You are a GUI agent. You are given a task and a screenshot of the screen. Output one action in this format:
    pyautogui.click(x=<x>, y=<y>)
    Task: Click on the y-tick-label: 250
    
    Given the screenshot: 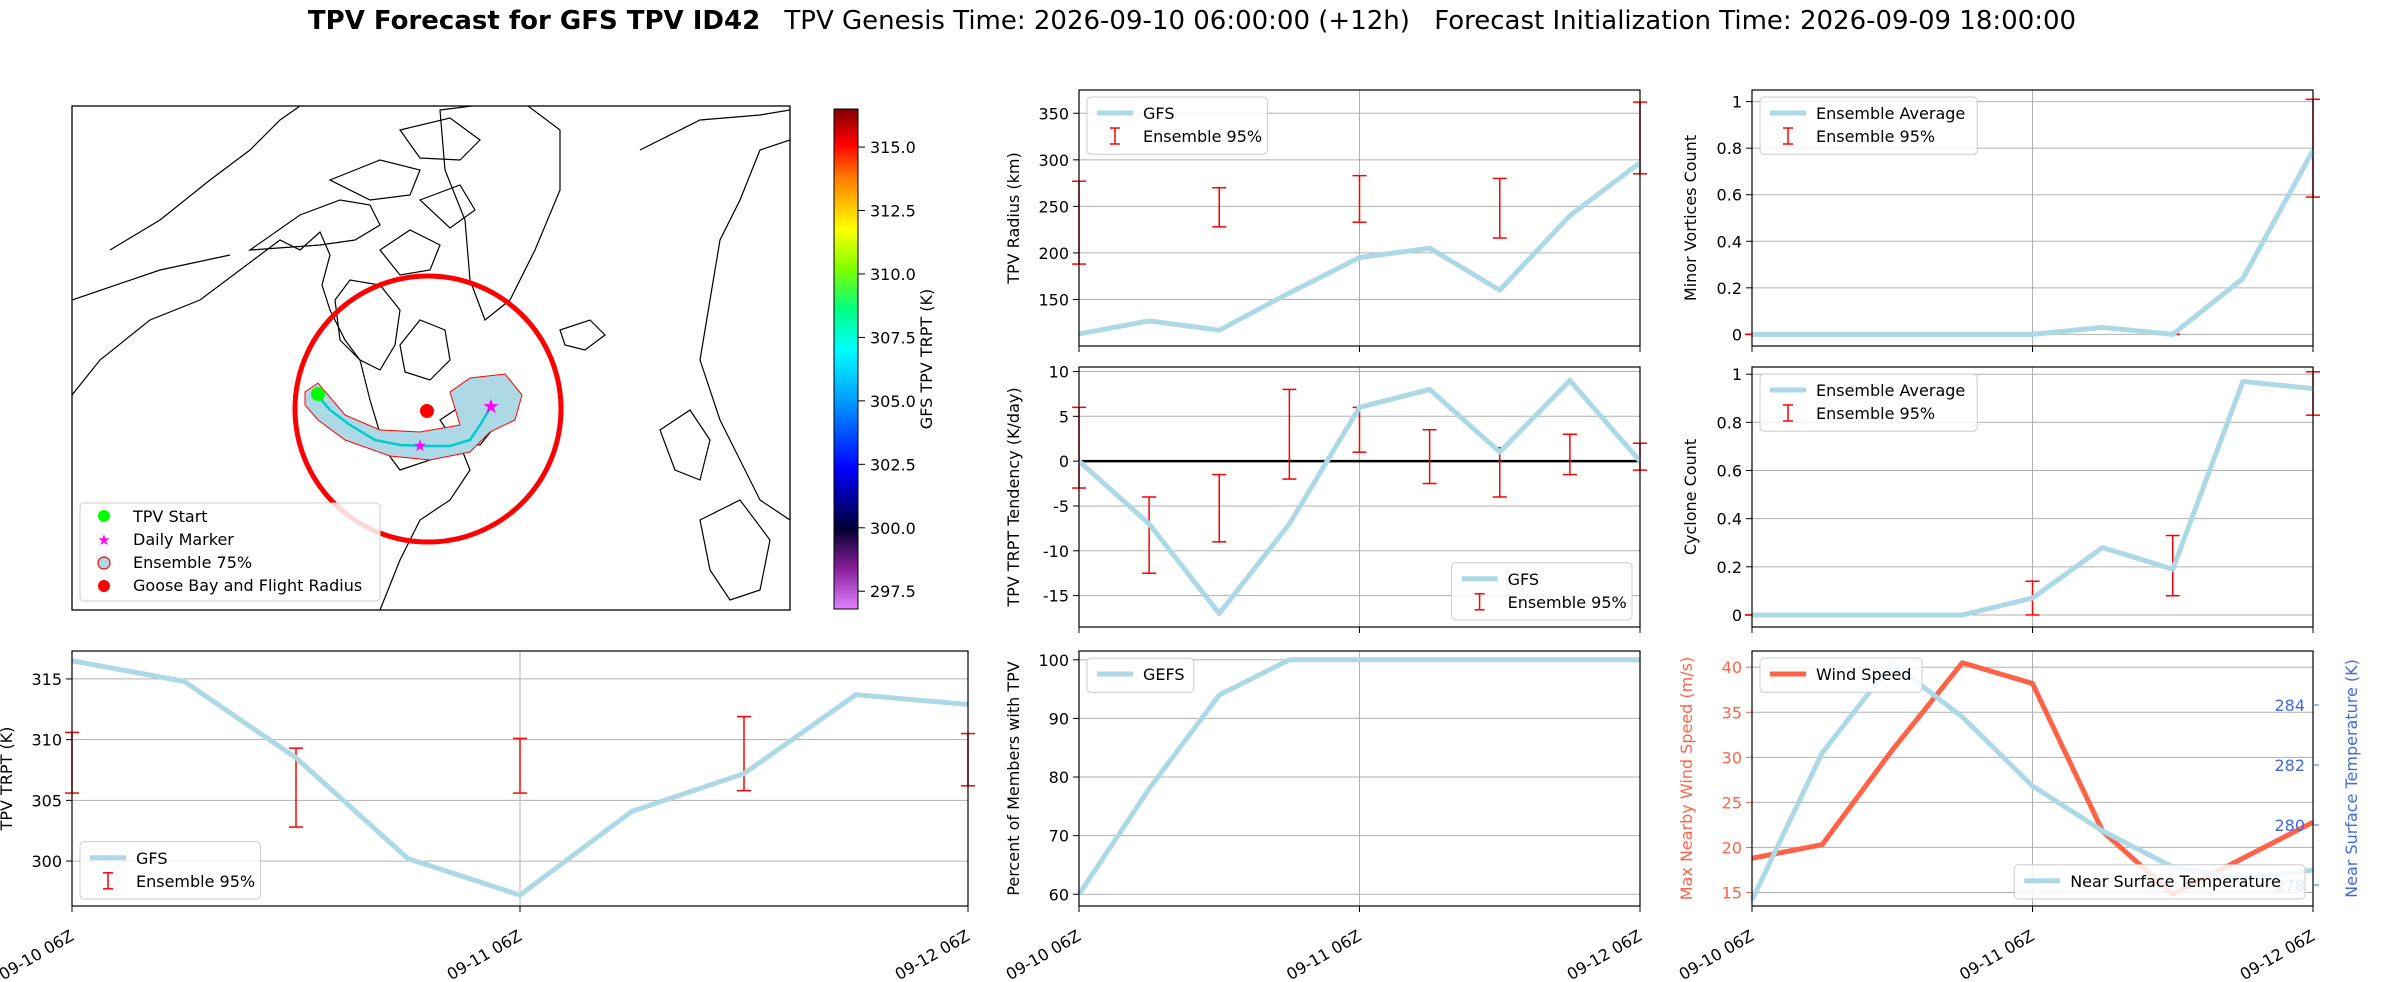 What is the action you would take?
    pyautogui.click(x=1053, y=206)
    